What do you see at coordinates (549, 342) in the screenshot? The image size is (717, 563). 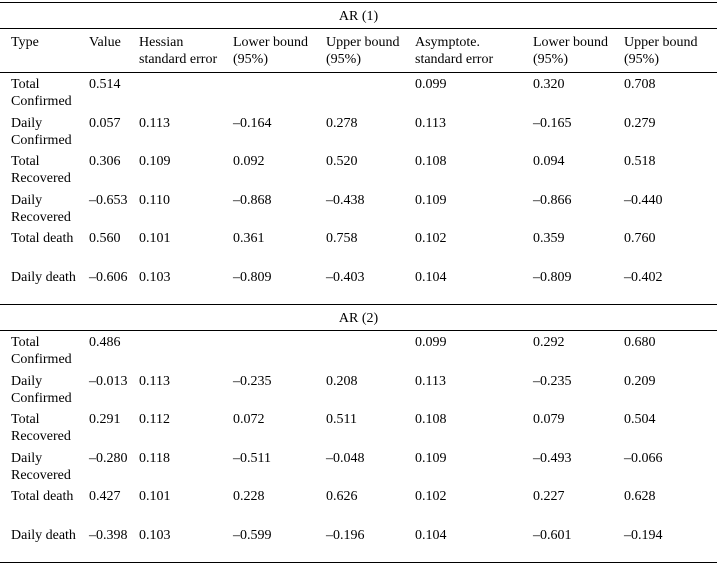 I see `table-cell: 0.292` at bounding box center [549, 342].